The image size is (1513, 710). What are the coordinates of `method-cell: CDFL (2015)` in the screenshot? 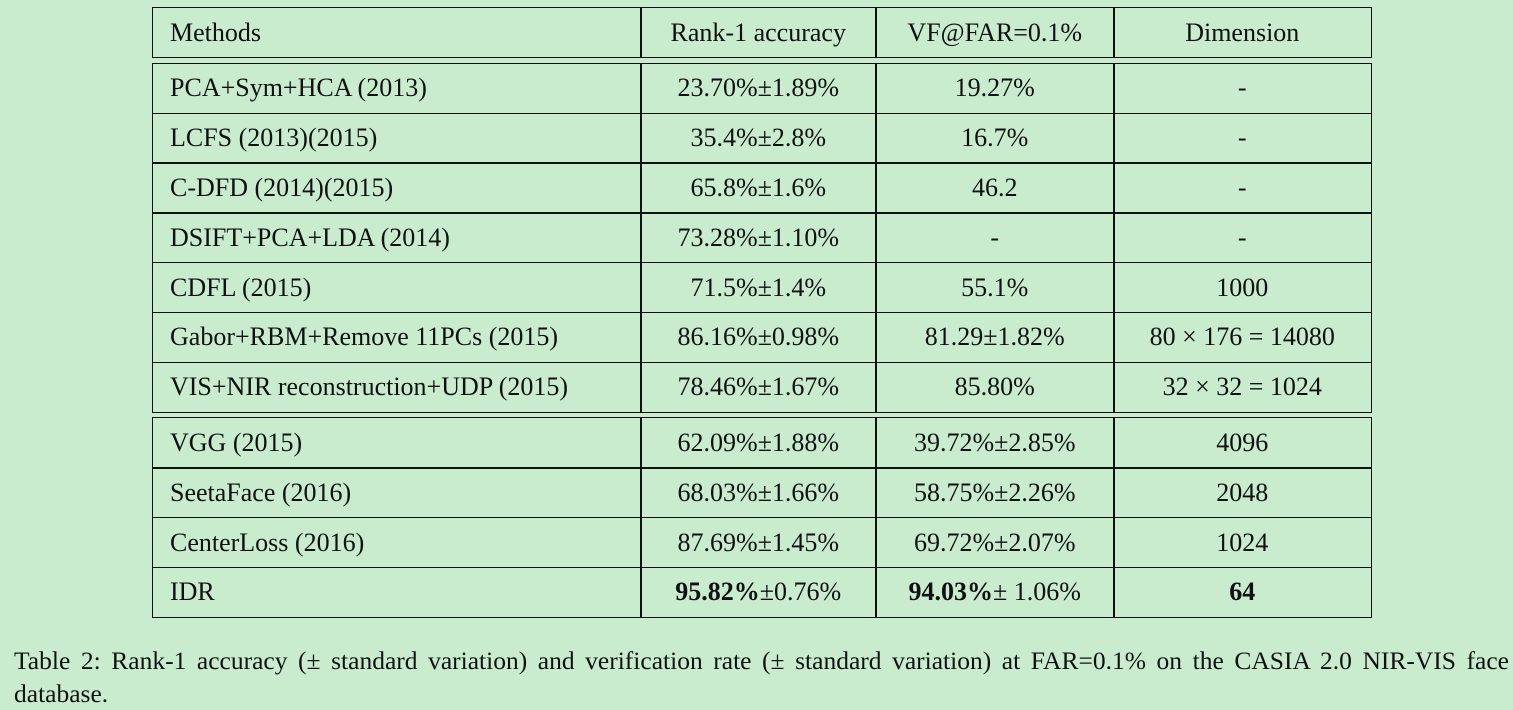 It's located at (397, 288).